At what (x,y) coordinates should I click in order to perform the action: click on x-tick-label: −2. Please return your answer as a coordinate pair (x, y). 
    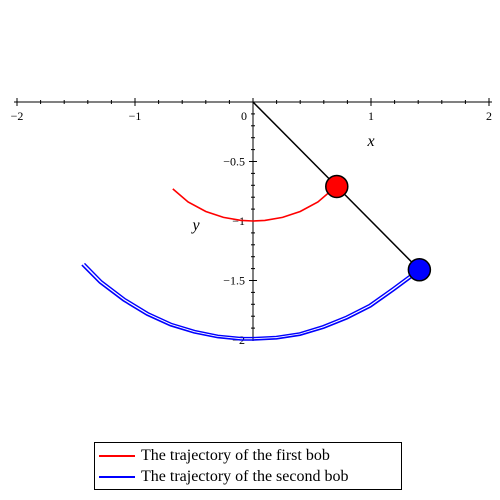
    Looking at the image, I should click on (17, 116).